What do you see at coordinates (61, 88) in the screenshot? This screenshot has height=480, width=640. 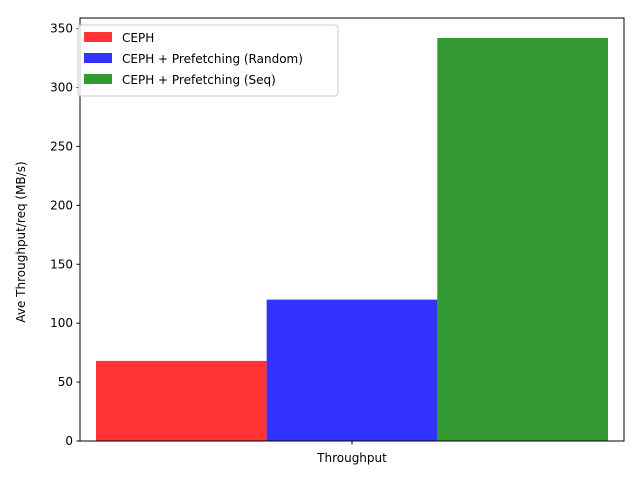 I see `y-tick-label: 300` at bounding box center [61, 88].